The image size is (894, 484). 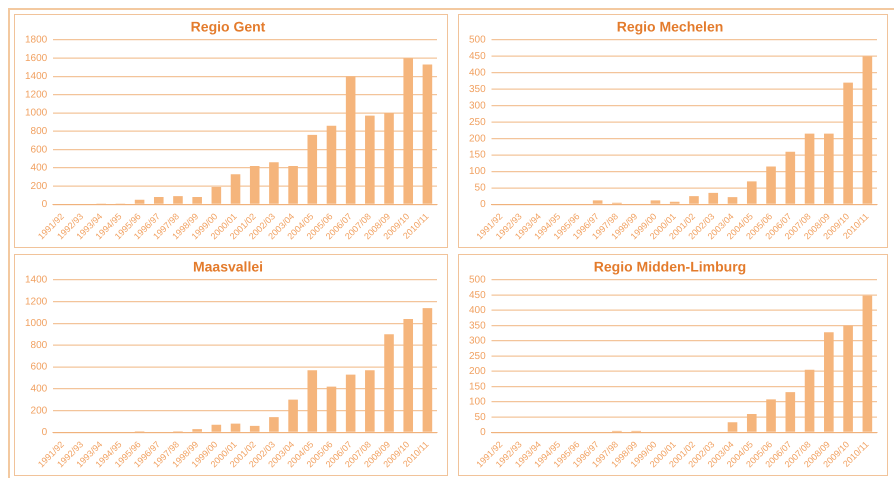 I want to click on chart-title: Maasvallei, so click(x=228, y=266).